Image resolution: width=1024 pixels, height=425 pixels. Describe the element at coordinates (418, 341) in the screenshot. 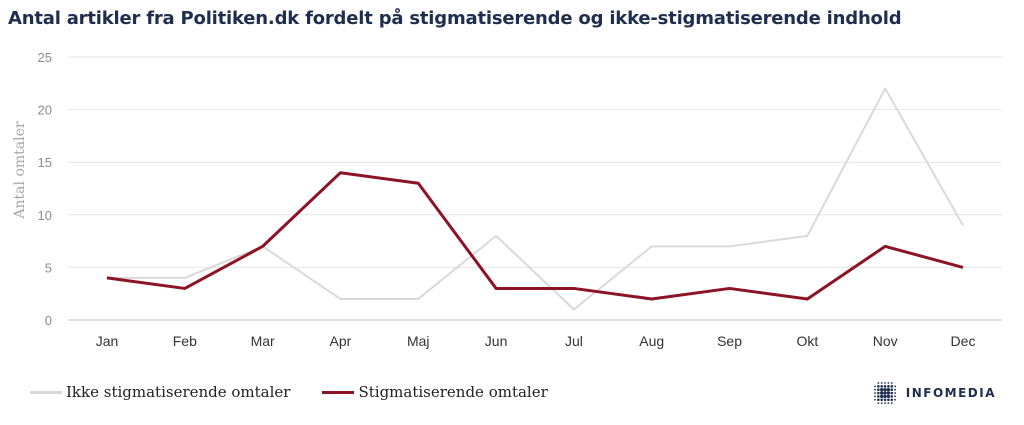

I see `x-tick-label: Maj` at that location.